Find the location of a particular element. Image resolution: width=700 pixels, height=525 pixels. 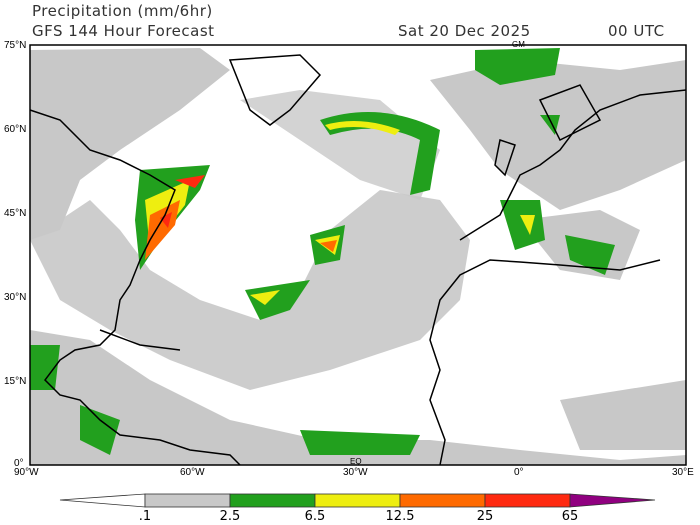

lat-label: 30°N is located at coordinates (15, 297).